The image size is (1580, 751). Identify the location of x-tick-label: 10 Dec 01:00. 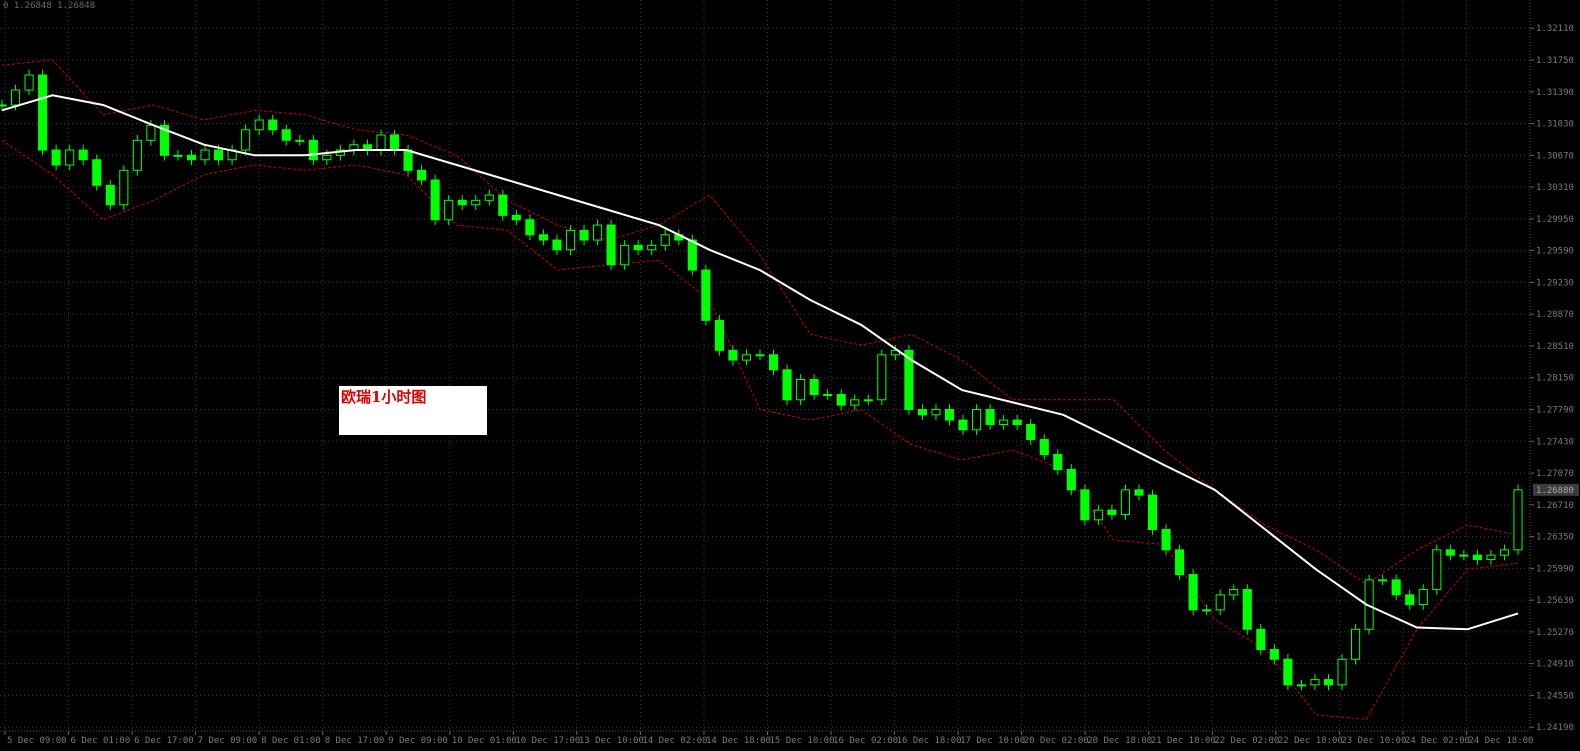
(484, 741).